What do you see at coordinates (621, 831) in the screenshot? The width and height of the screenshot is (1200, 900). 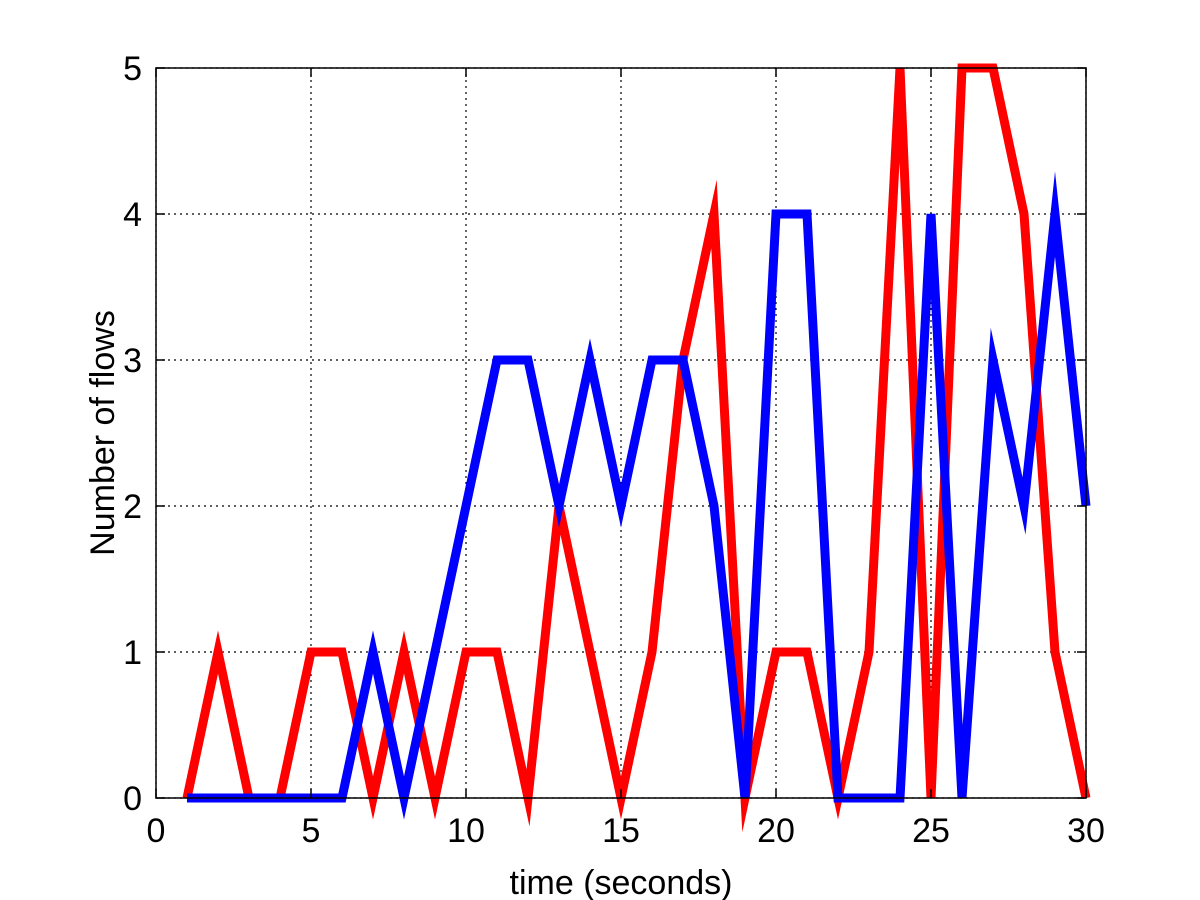 I see `x-tick-label-3: 15` at bounding box center [621, 831].